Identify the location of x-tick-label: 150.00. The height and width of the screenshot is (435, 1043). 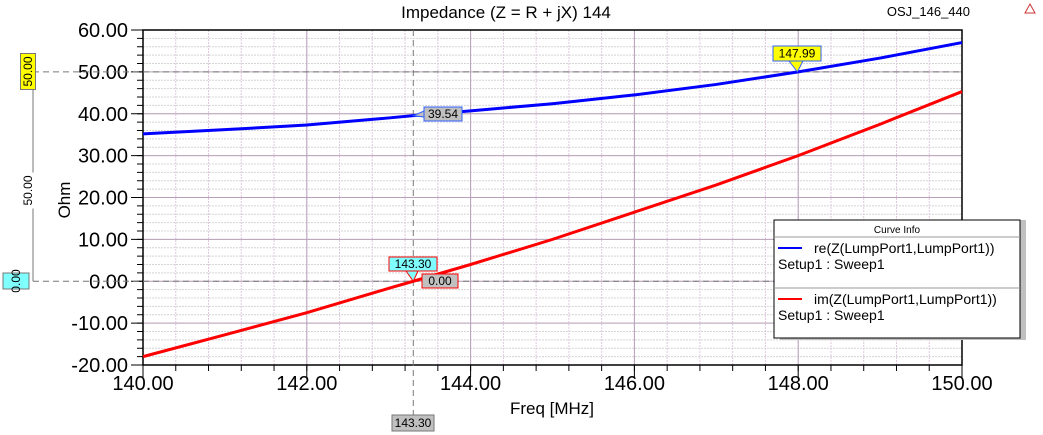
(961, 384).